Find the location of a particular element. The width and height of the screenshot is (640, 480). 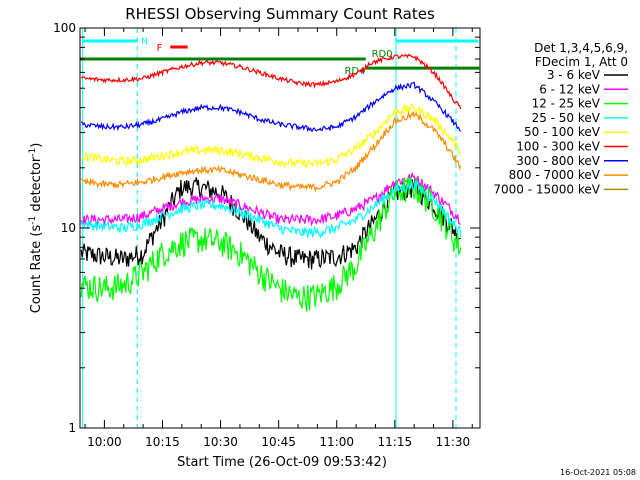

flare-flag-label: F is located at coordinates (160, 48).